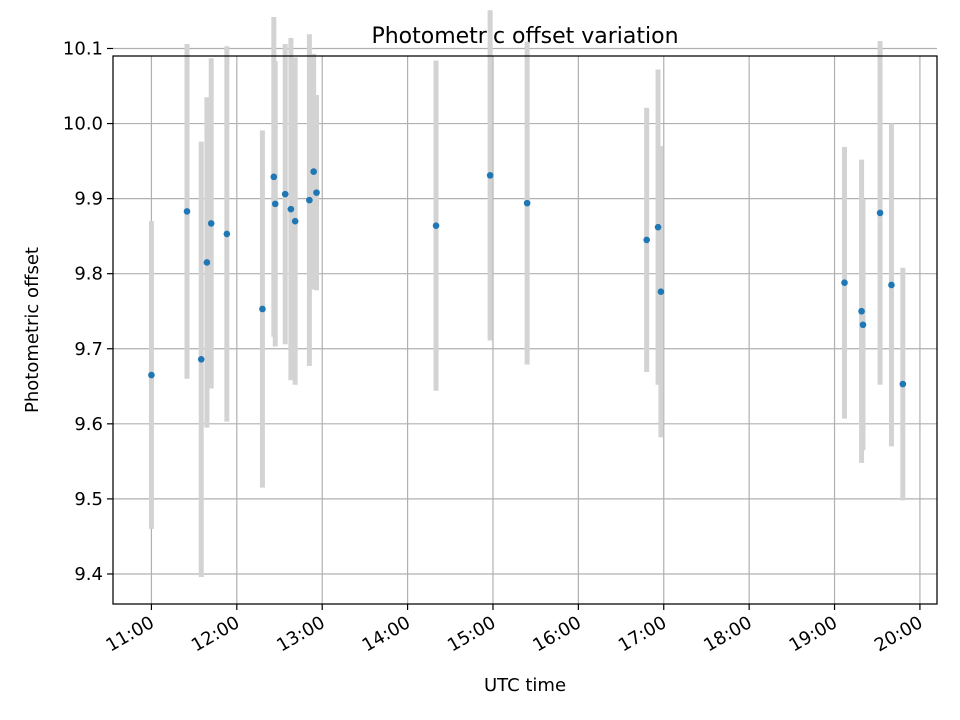 This screenshot has height=720, width=960. What do you see at coordinates (88, 349) in the screenshot?
I see `y-tick-label: 9.7` at bounding box center [88, 349].